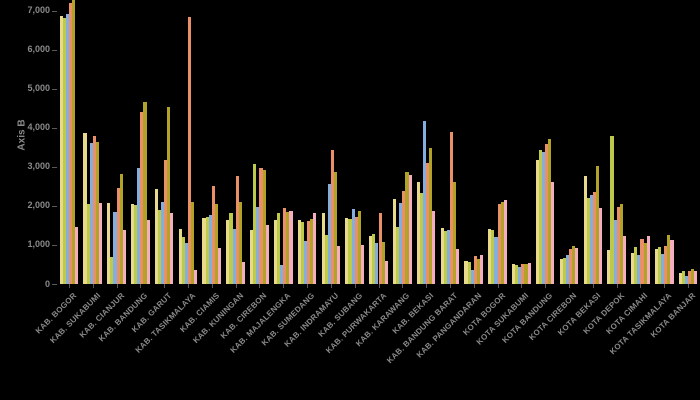 The image size is (700, 400). I want to click on y-tick-label: 4,000, so click(38, 127).